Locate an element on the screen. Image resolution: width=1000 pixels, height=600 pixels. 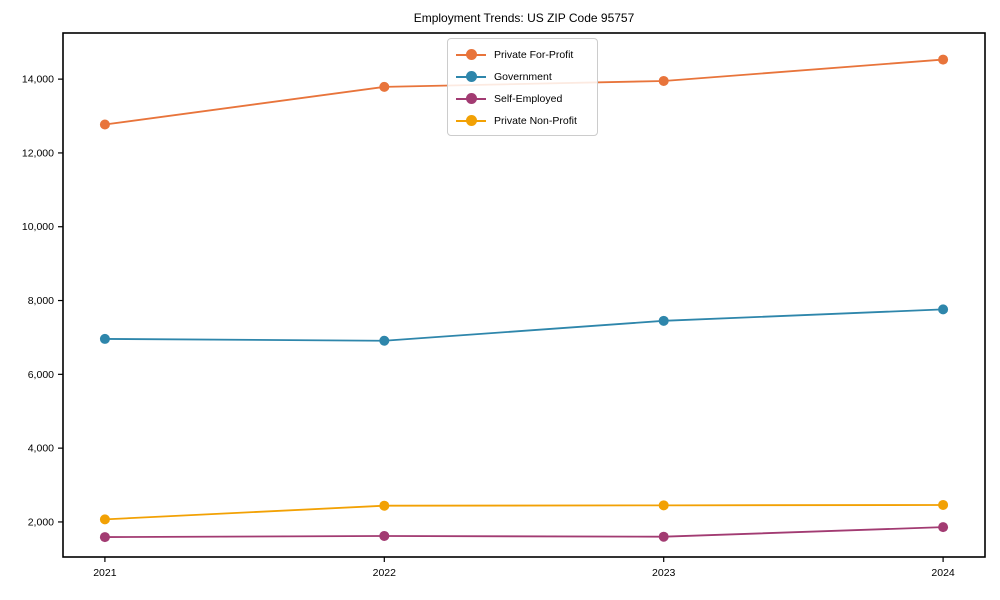
legend-label: Private For-Profit is located at coordinates (534, 54).